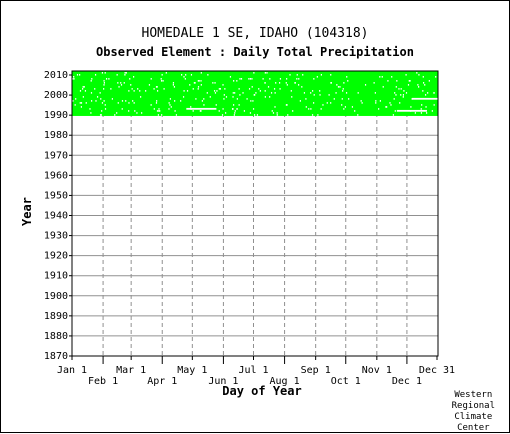 The image size is (510, 434). What do you see at coordinates (255, 93) in the screenshot?
I see `data-coverage` at bounding box center [255, 93].